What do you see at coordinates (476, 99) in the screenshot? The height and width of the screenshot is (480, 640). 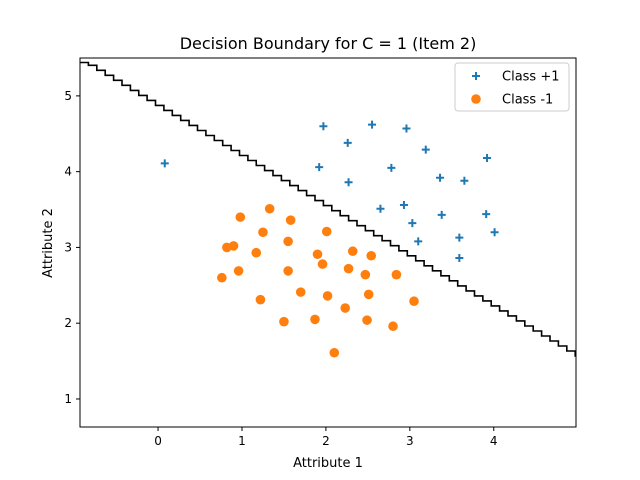 I see `legend-marker-circle` at bounding box center [476, 99].